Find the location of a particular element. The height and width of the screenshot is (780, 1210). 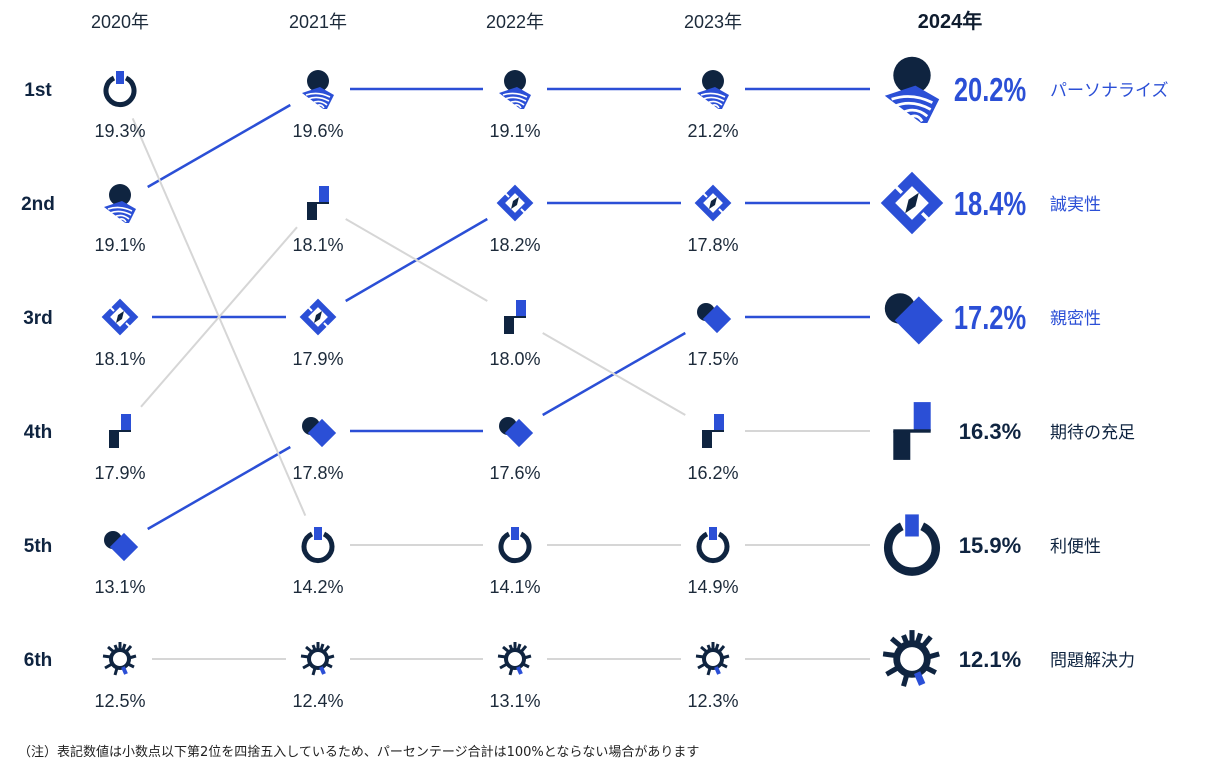

value-expectations-0: 17.9% is located at coordinates (119, 473).